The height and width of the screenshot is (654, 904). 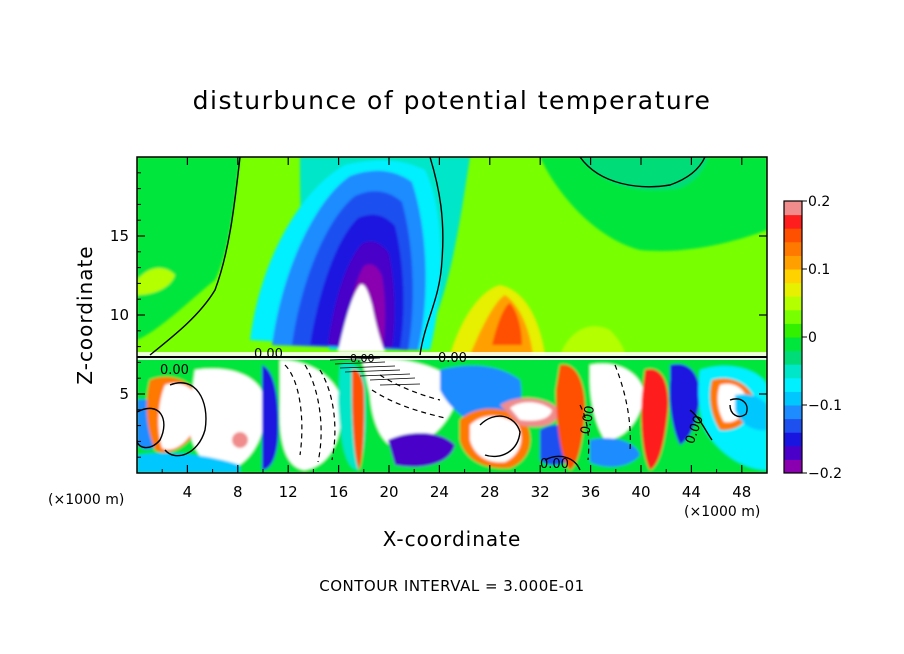 I want to click on colorbar-tick-label: −0.1, so click(x=825, y=406).